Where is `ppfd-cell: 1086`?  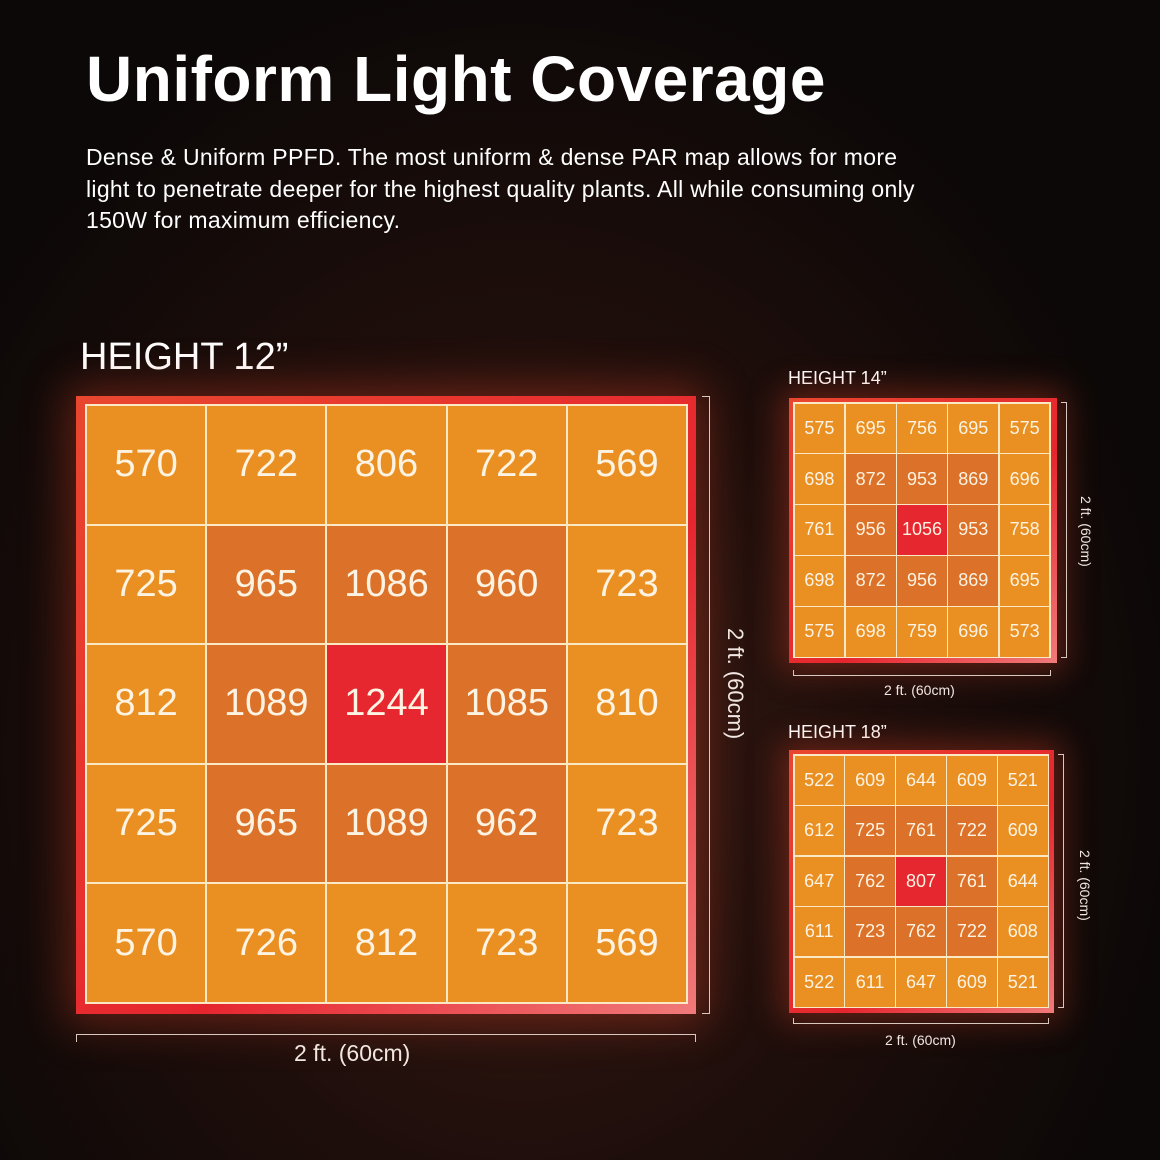 ppfd-cell: 1086 is located at coordinates (386, 584).